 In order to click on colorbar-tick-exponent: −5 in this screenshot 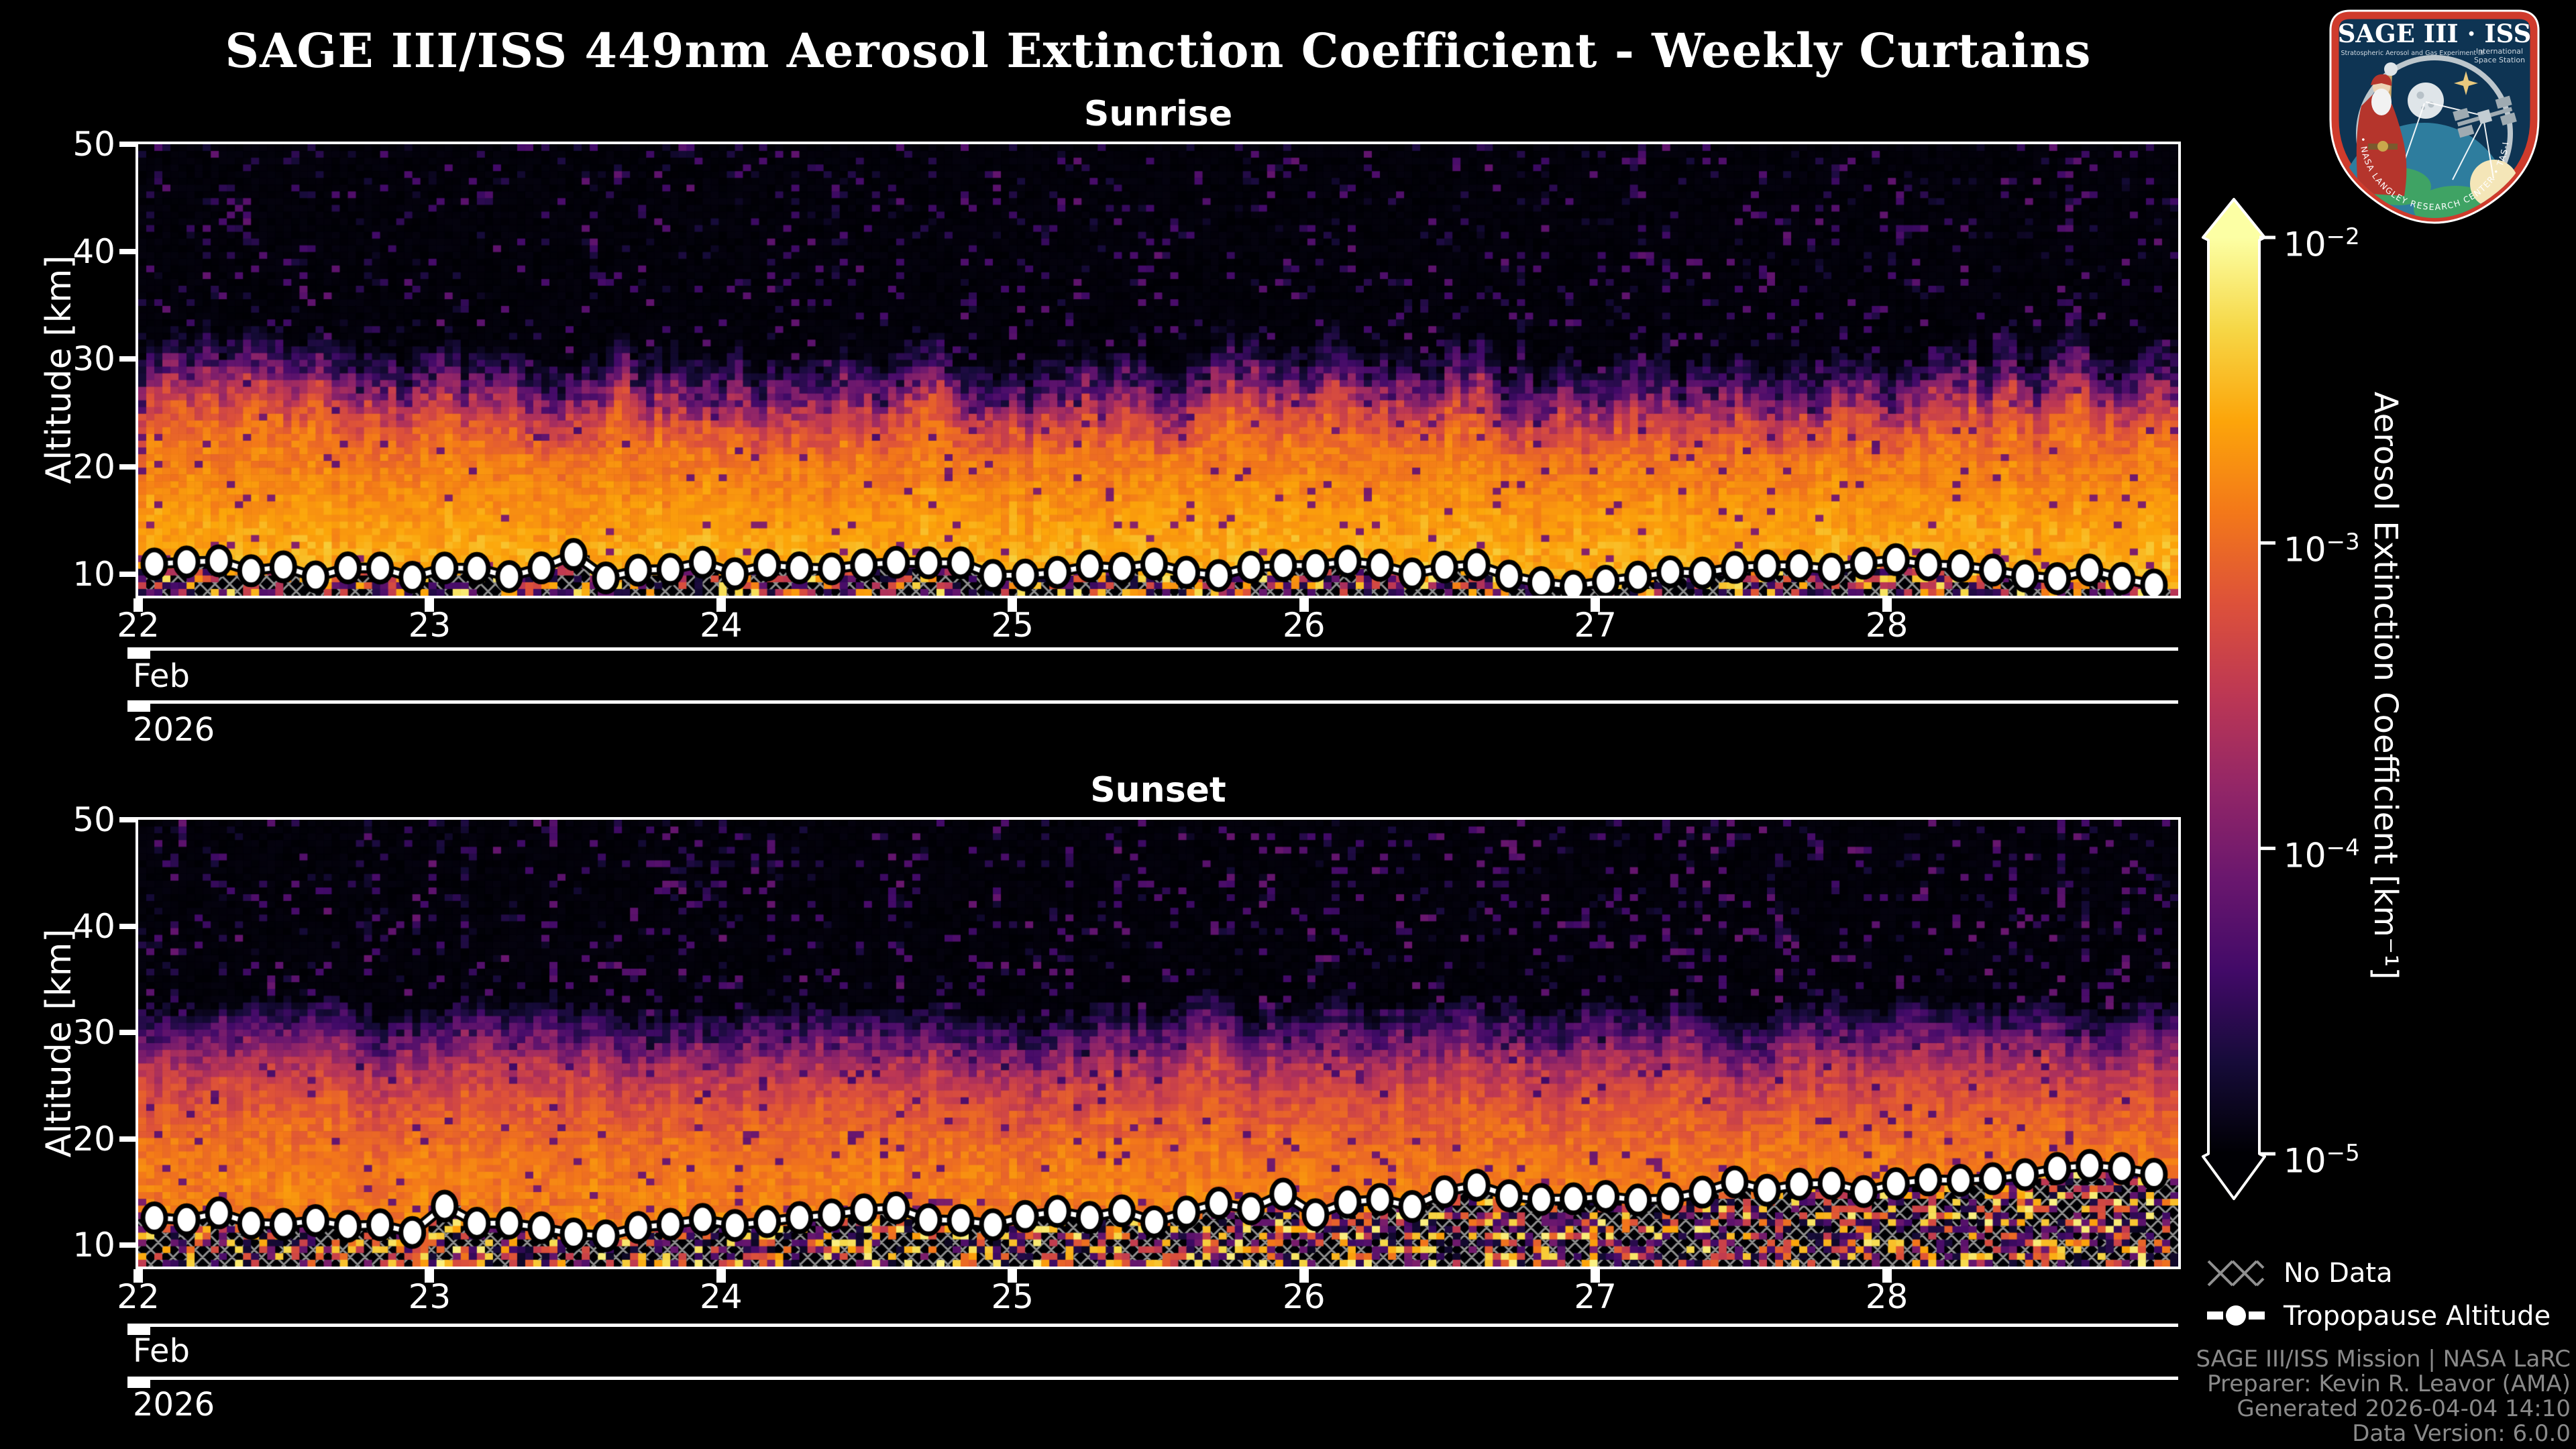, I will do `click(2343, 1153)`.